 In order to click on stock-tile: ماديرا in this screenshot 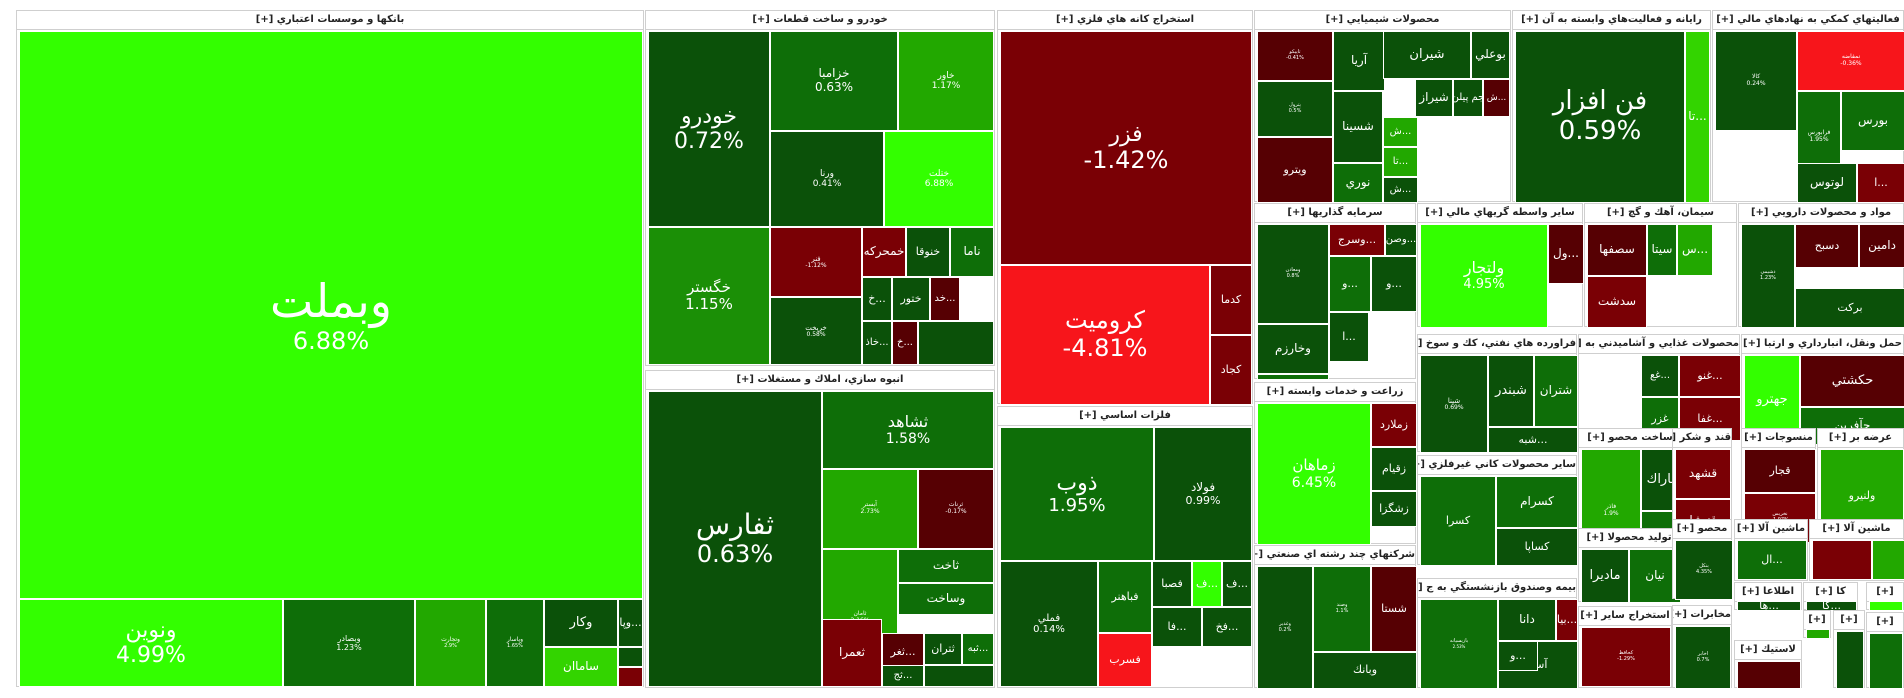, I will do `click(1605, 576)`.